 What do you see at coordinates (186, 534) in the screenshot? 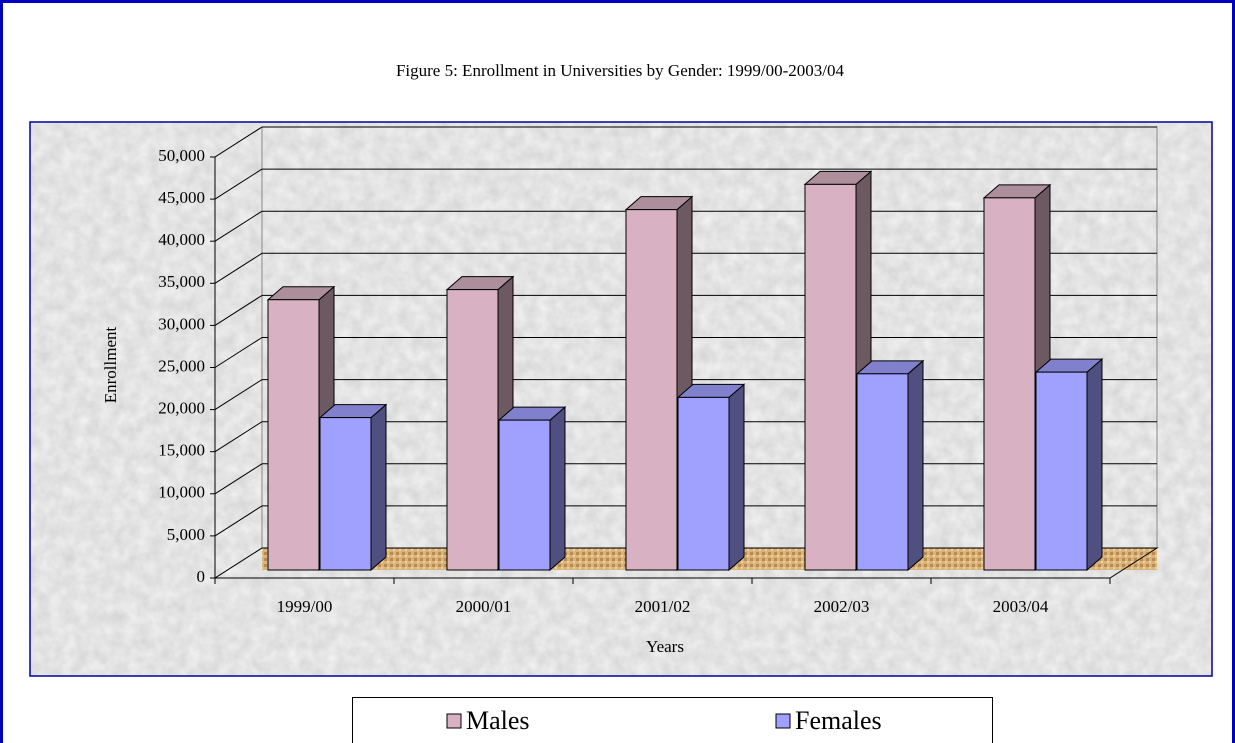
I see `y-tick-label: 5,000` at bounding box center [186, 534].